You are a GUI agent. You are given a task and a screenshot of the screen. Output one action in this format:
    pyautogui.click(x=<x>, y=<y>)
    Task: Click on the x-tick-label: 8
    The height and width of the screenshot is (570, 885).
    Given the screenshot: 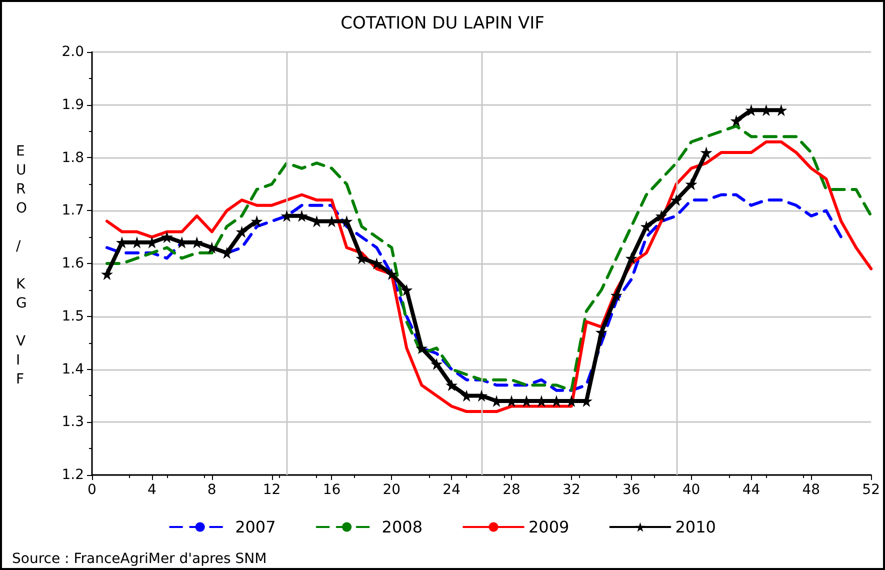 What is the action you would take?
    pyautogui.click(x=211, y=490)
    